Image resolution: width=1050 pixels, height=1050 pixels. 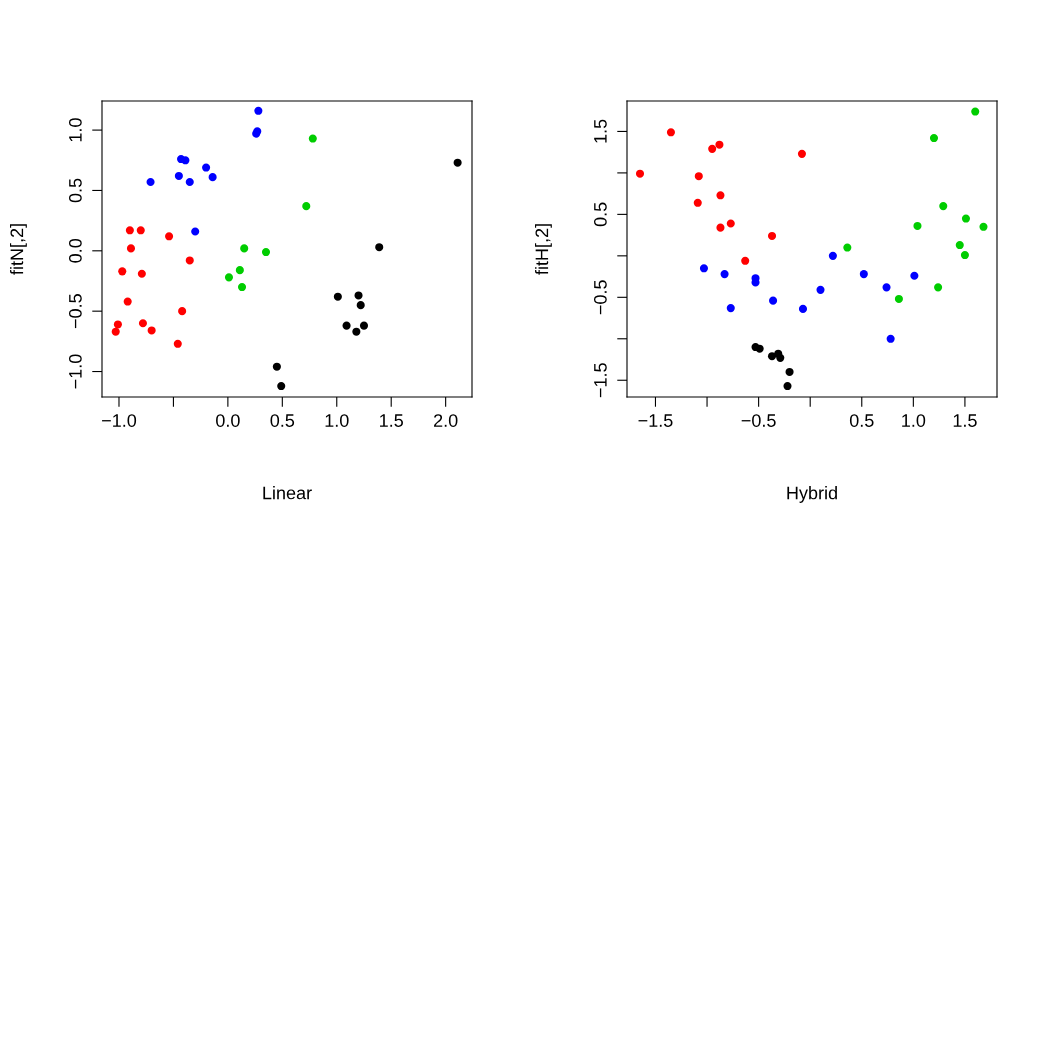 What do you see at coordinates (75, 130) in the screenshot?
I see `y-tick-label: 1.0` at bounding box center [75, 130].